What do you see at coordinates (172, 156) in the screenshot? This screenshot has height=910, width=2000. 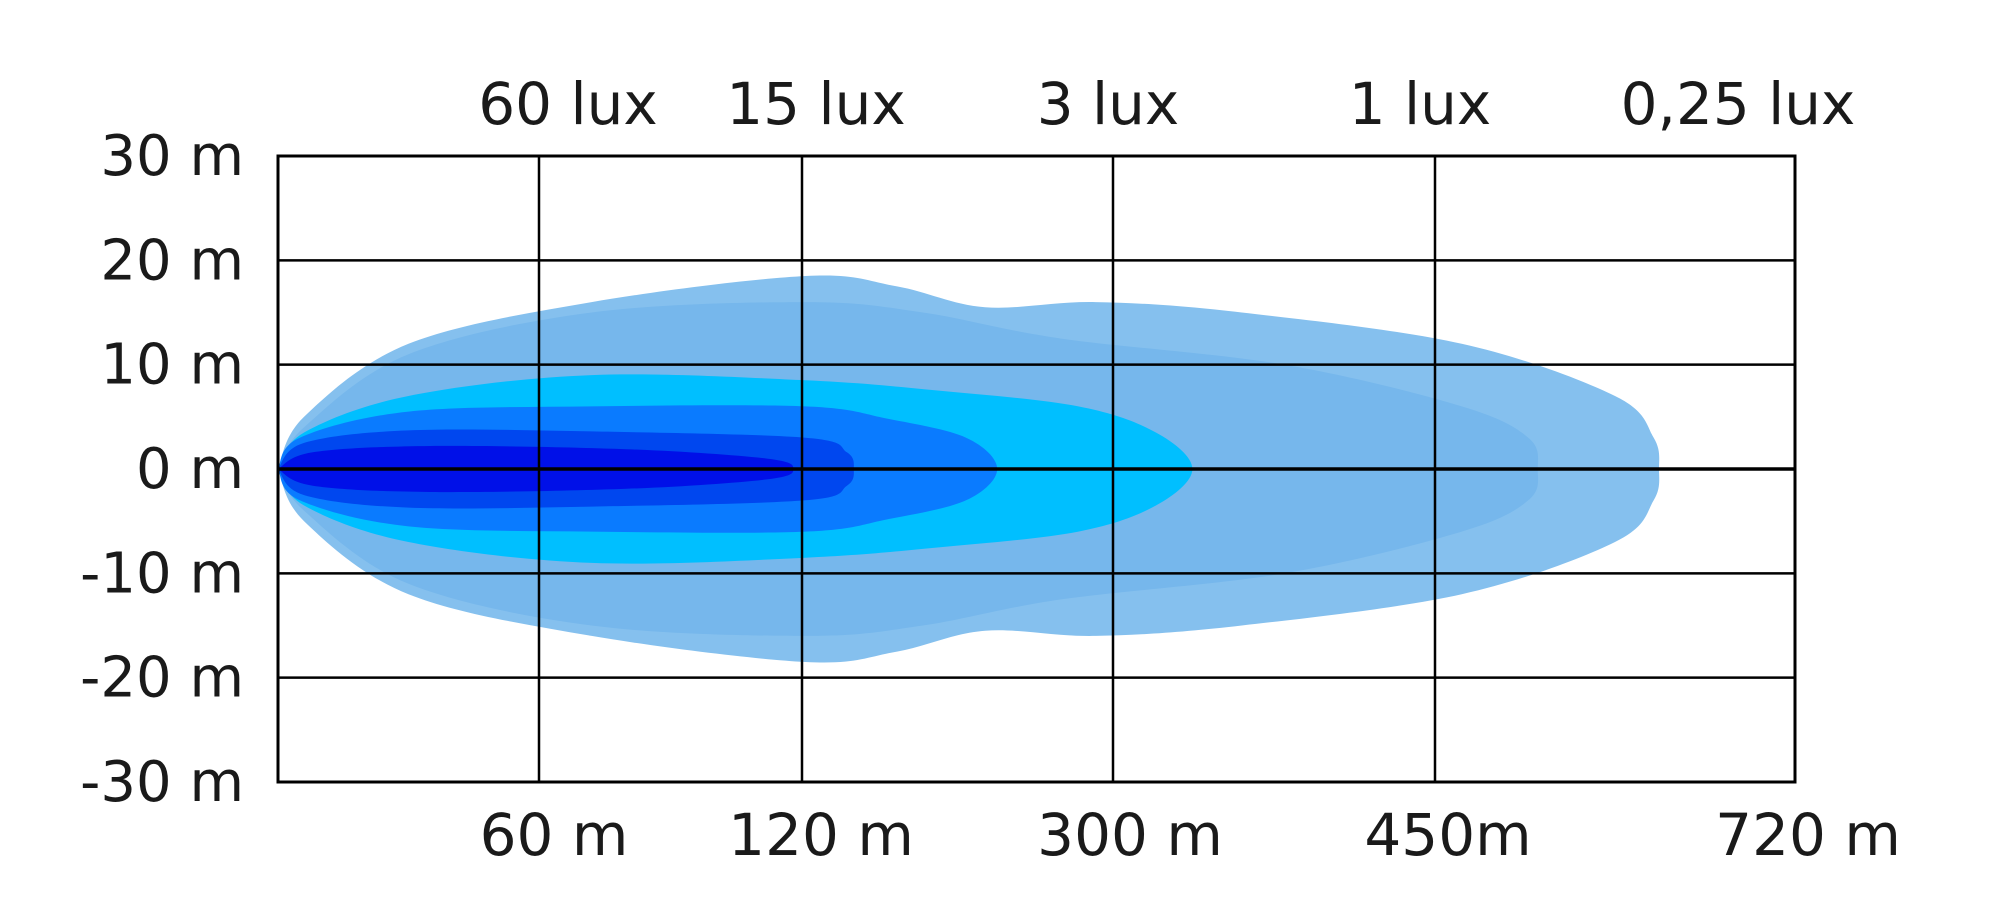 I see `y-tick-label: 30 m` at bounding box center [172, 156].